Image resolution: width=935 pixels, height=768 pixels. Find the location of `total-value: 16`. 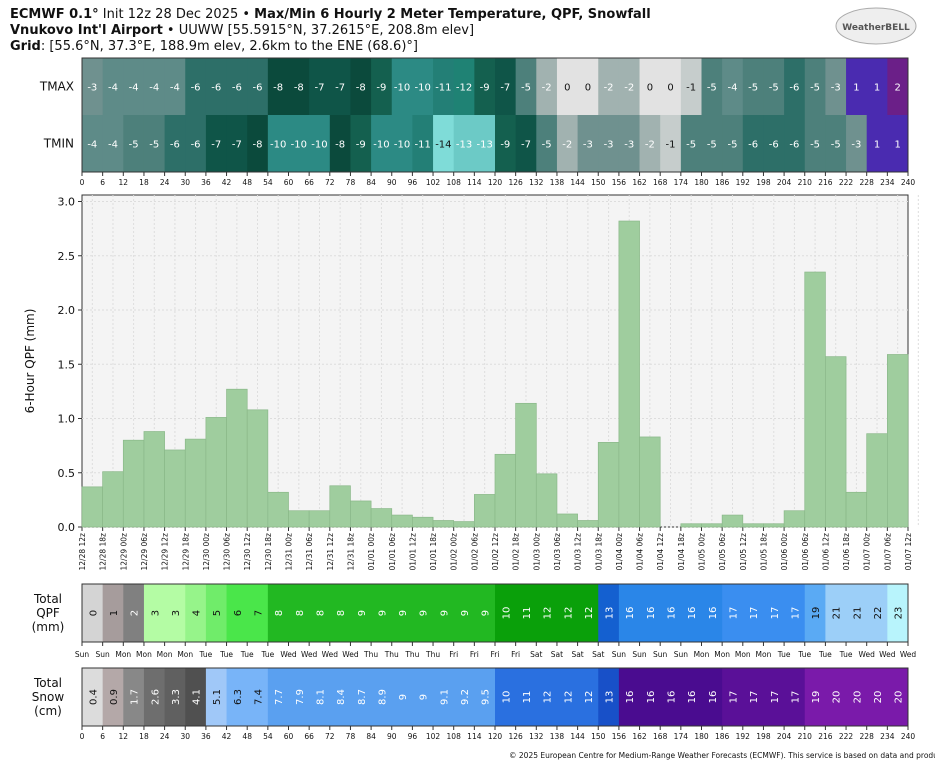

total-value: 16 is located at coordinates (672, 697).